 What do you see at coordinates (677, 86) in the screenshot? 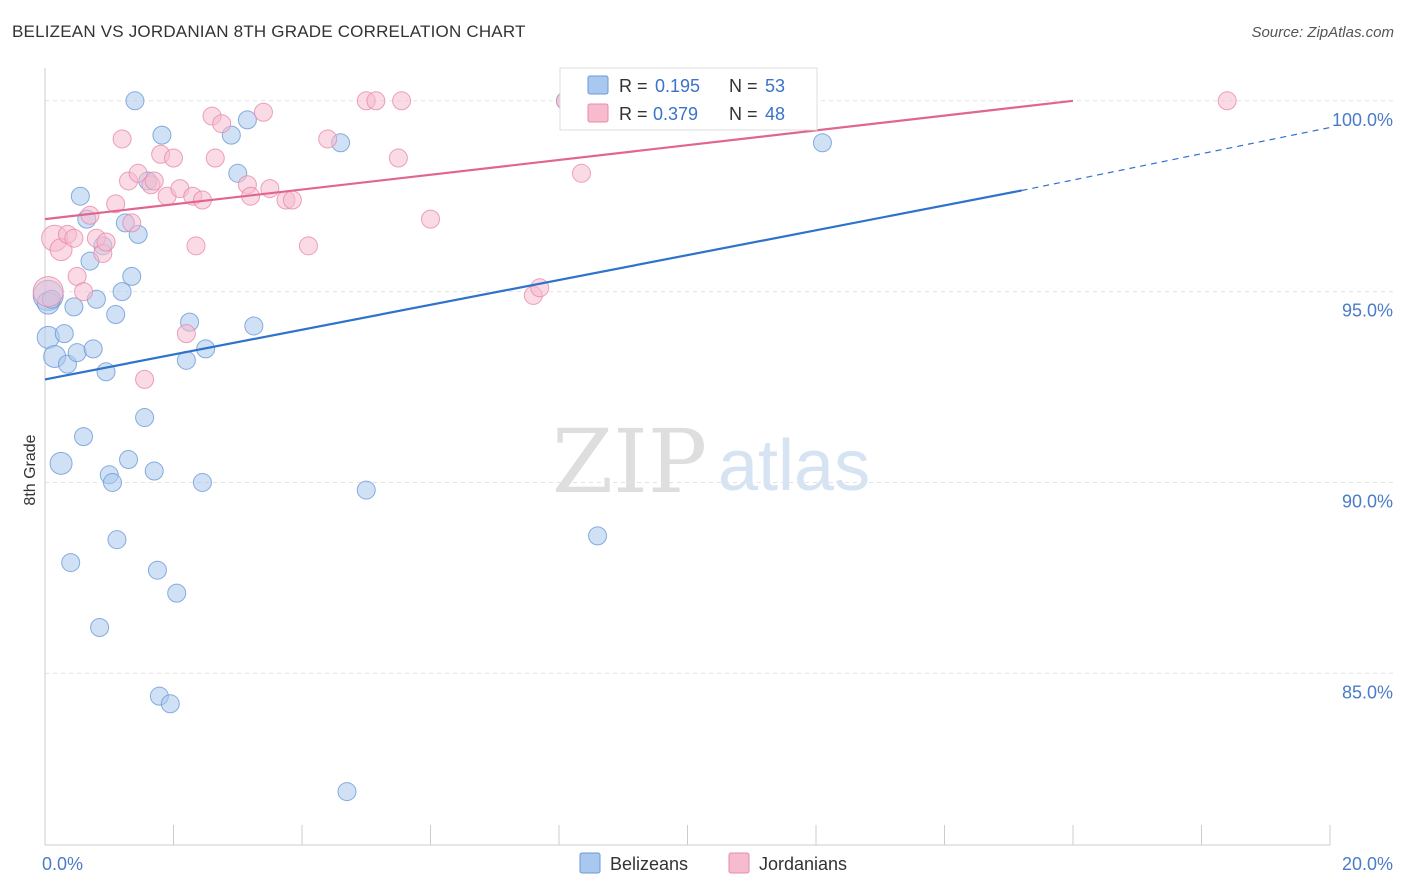
I see `legend-r-value-belizean: 0.195` at bounding box center [677, 86].